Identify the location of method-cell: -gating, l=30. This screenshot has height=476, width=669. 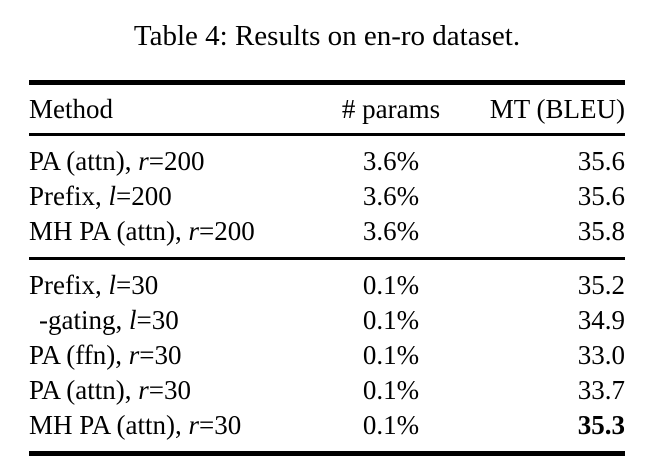
(175, 320).